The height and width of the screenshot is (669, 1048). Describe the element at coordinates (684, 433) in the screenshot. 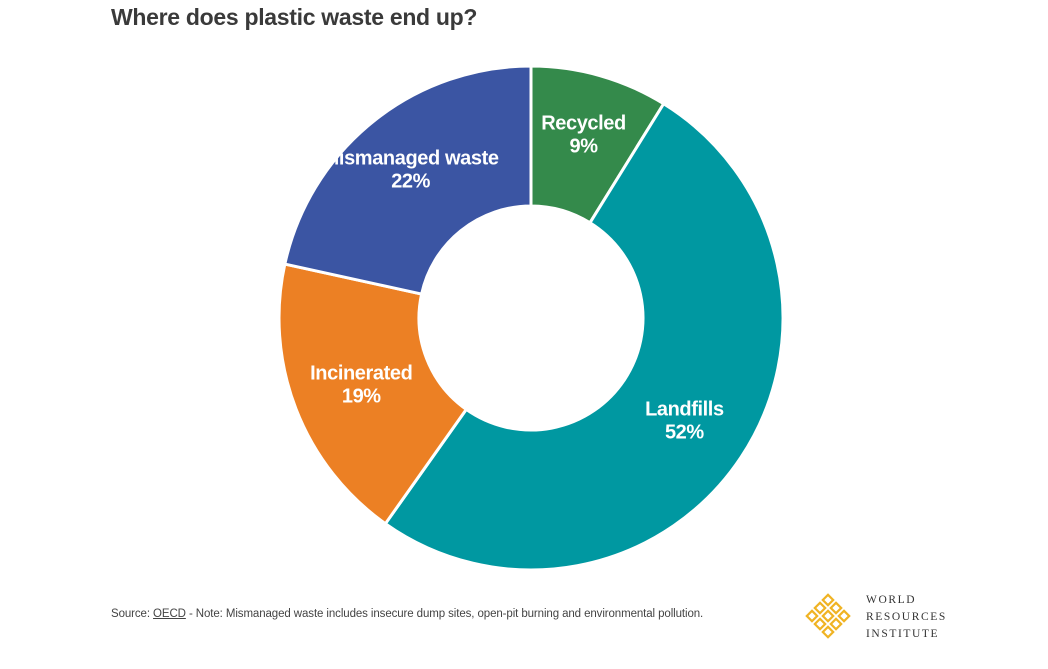

I see `slice-value-landfills: 52%` at that location.